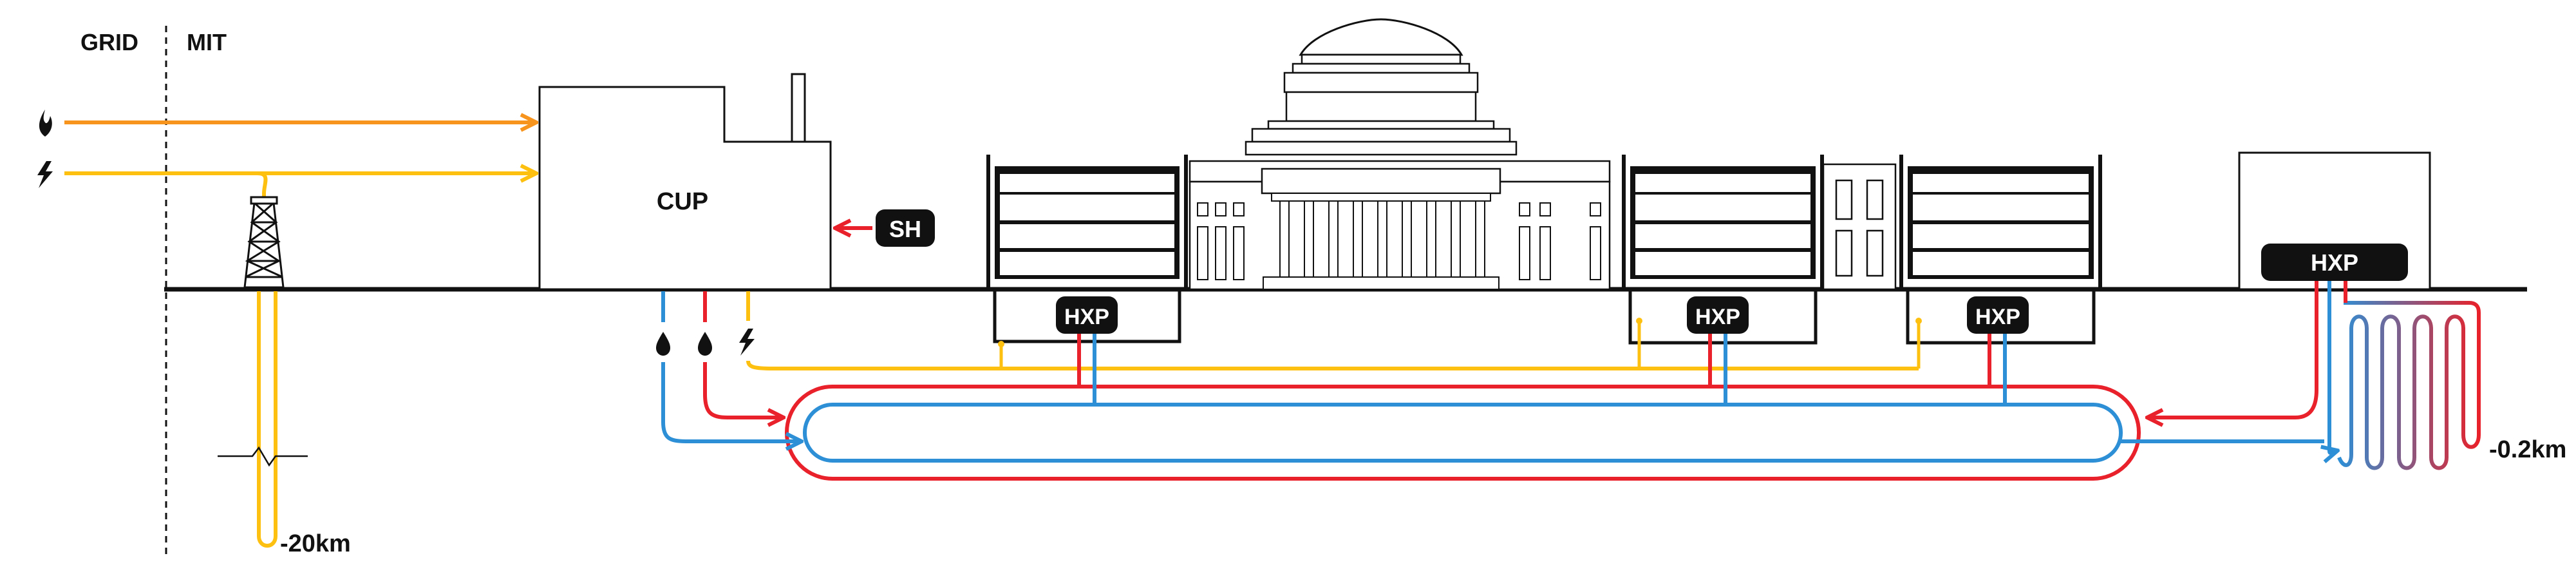  I want to click on cup-building, so click(685, 182).